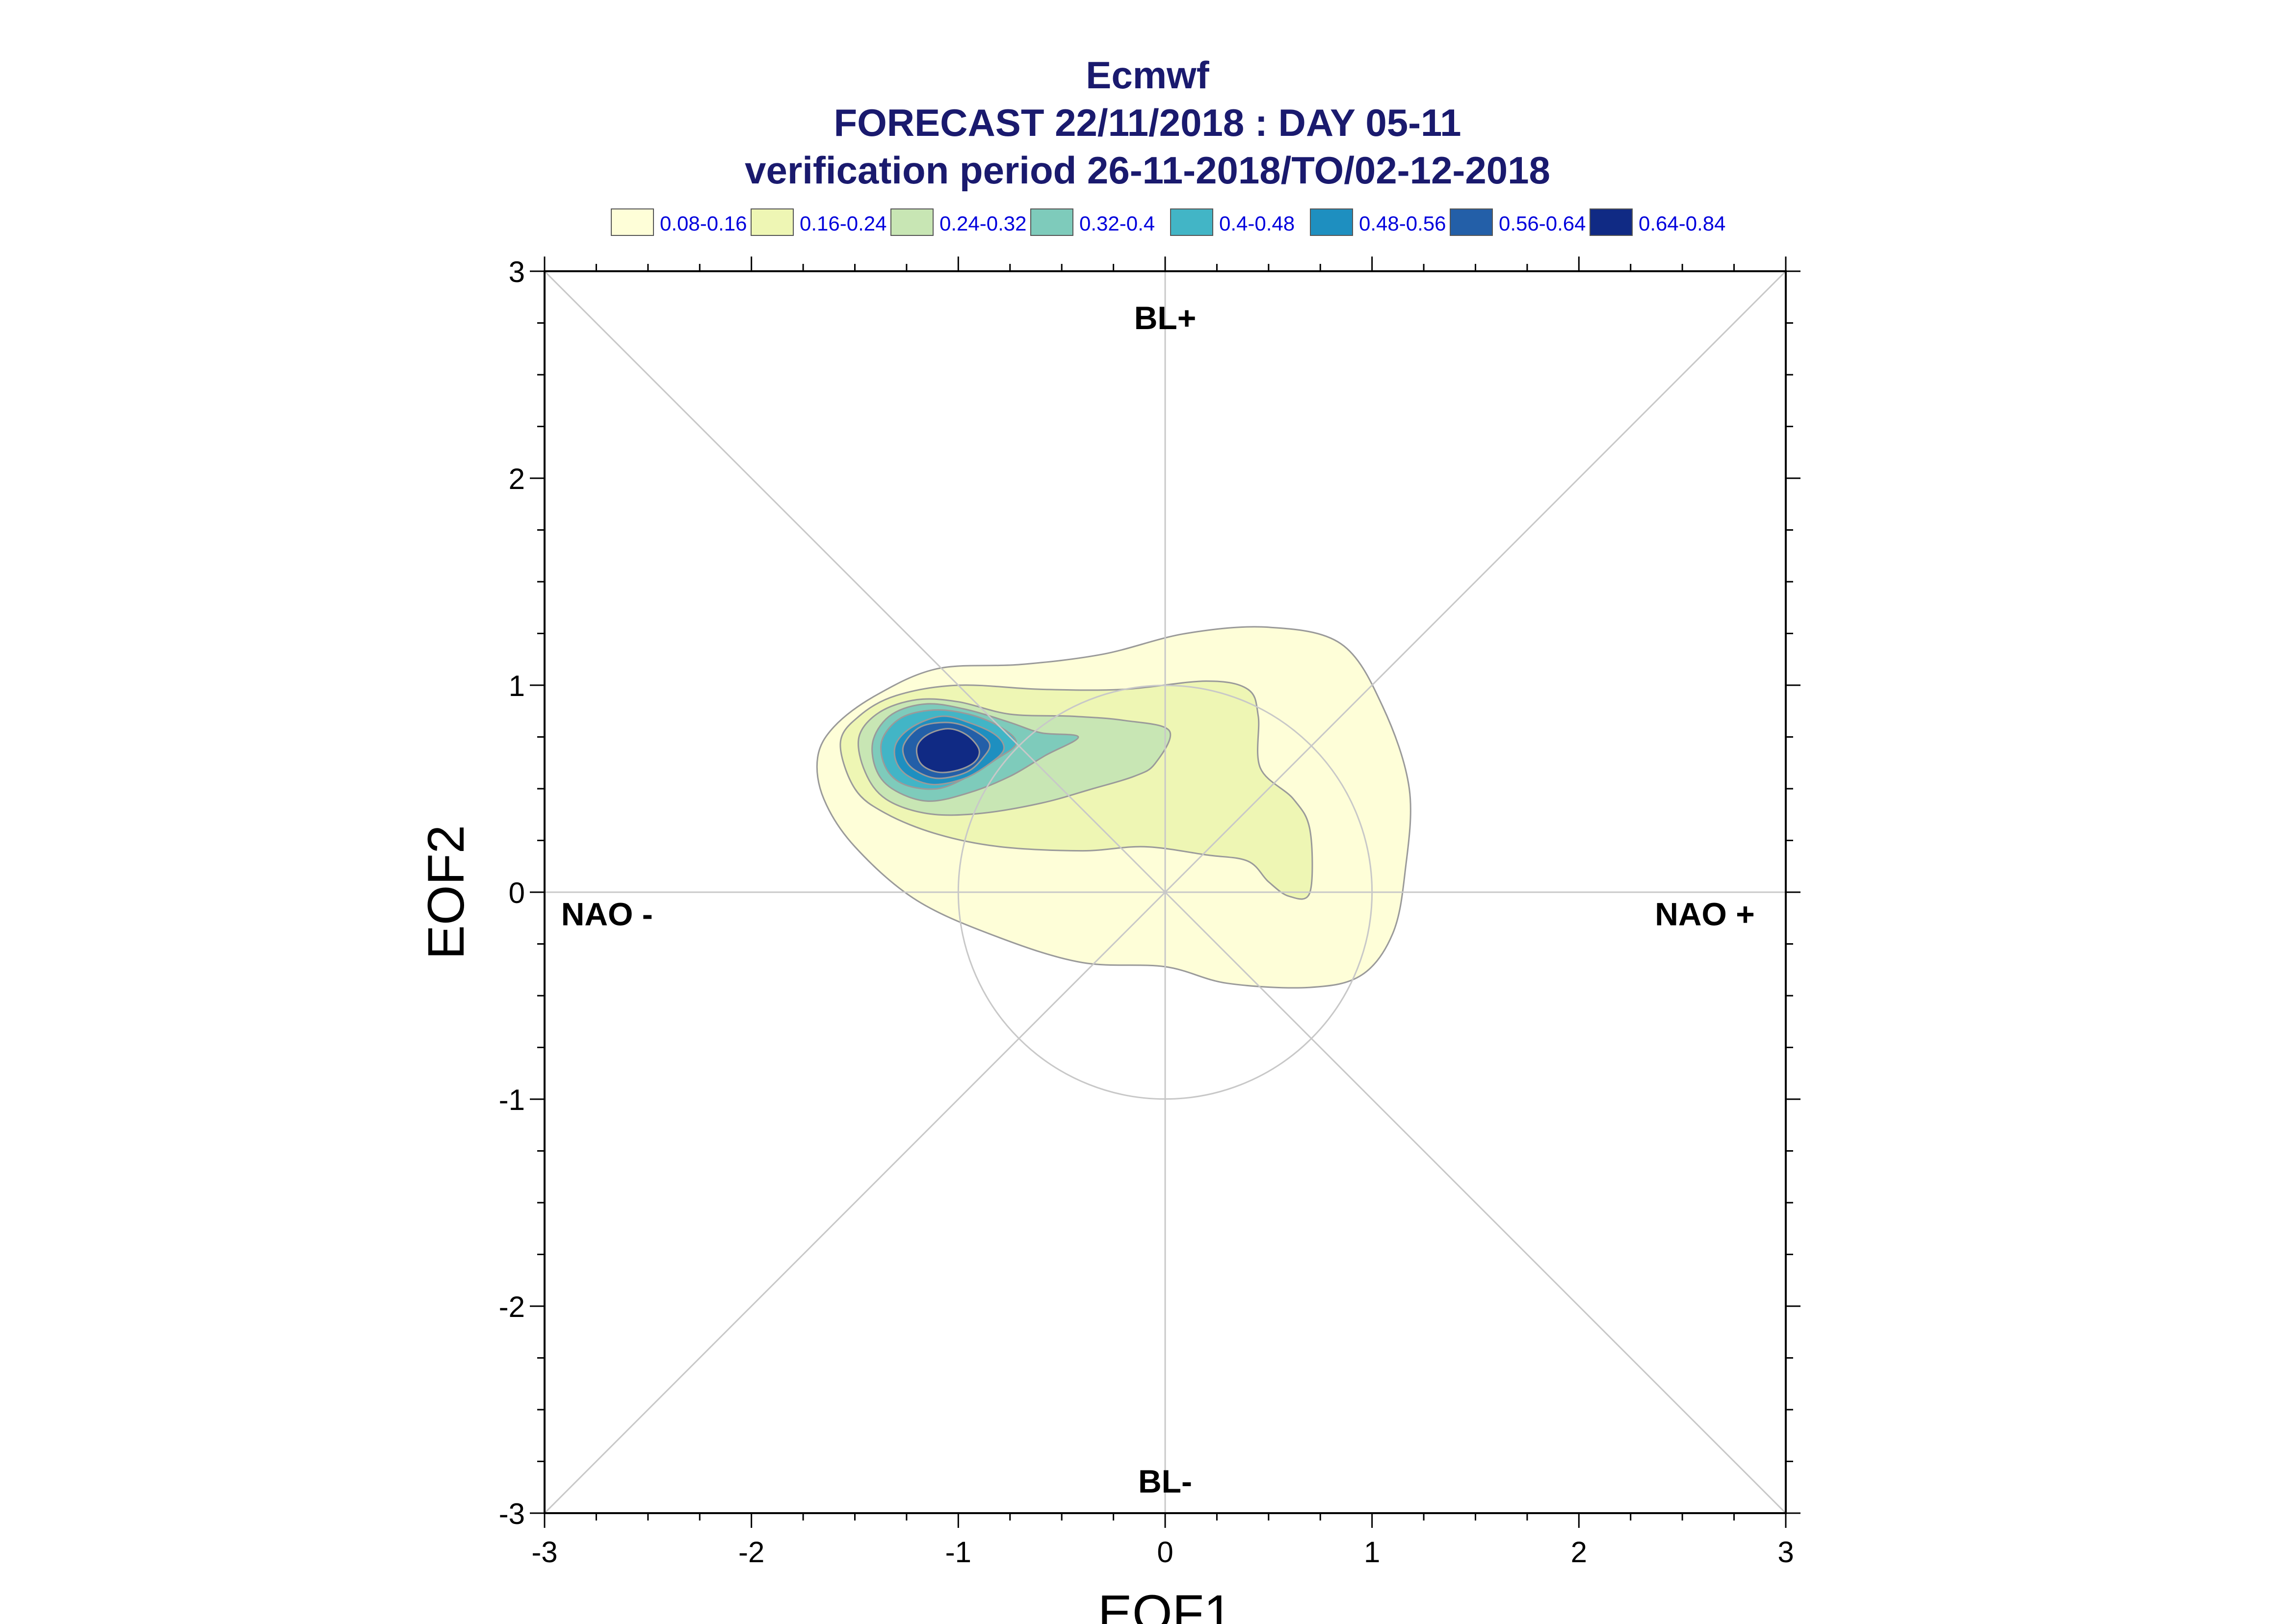 The height and width of the screenshot is (1624, 2295). What do you see at coordinates (1682, 223) in the screenshot?
I see `legend-label: 0.64-0.84` at bounding box center [1682, 223].